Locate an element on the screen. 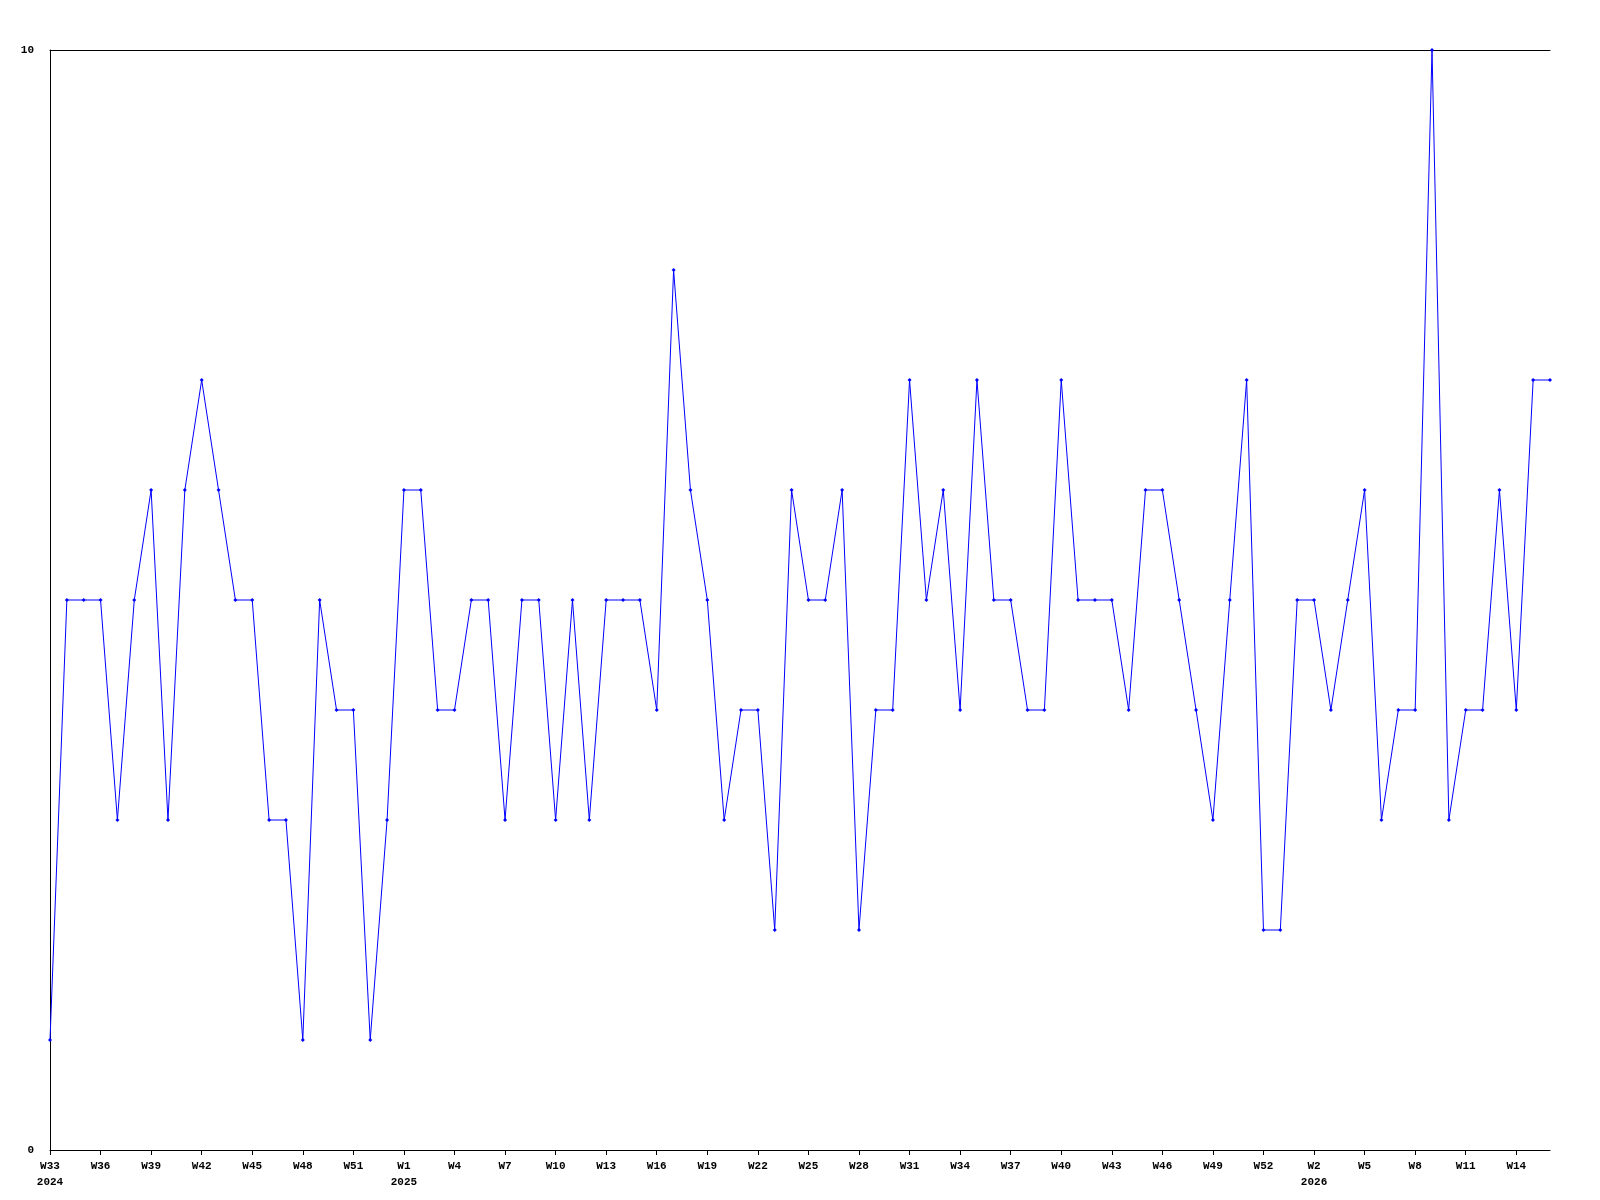  x-tick-label: W14 is located at coordinates (1516, 1166).